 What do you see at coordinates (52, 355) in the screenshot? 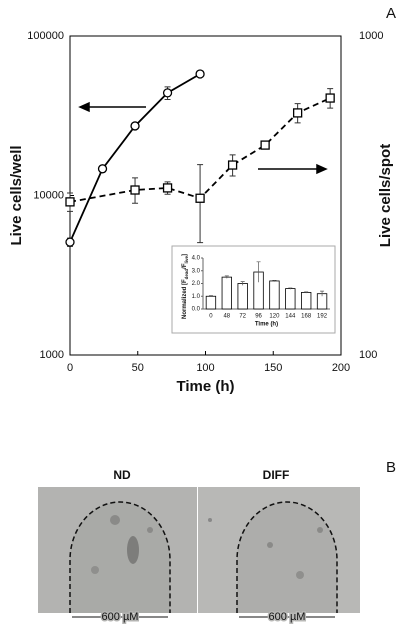
I see `y-tick-label: 1000` at bounding box center [52, 355].